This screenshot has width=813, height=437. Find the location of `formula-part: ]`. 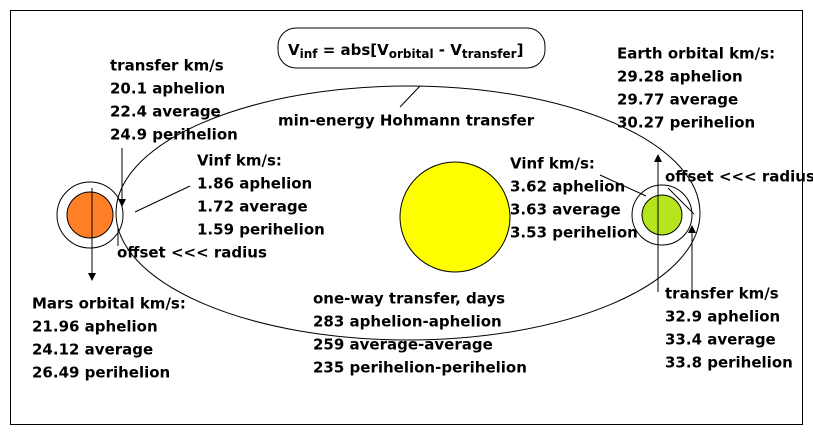

formula-part: ] is located at coordinates (520, 50).